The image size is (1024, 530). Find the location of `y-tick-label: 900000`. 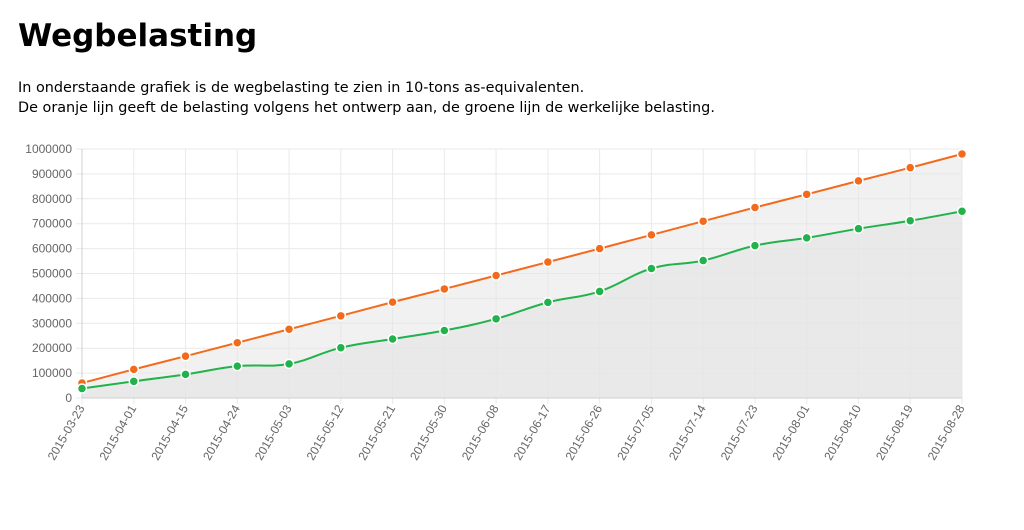

y-tick-label: 900000 is located at coordinates (52, 174).